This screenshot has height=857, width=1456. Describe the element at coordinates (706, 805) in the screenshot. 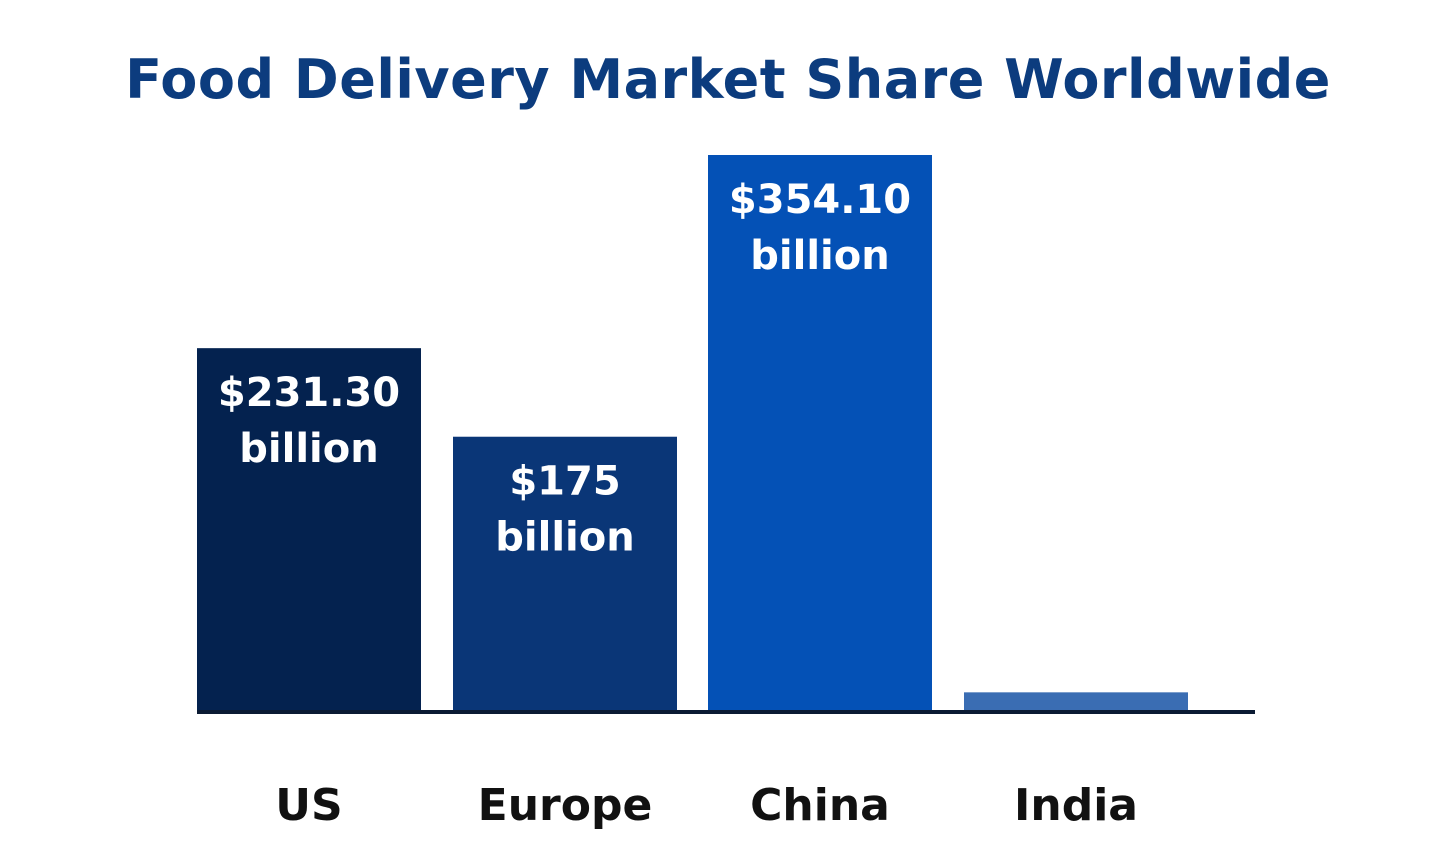

I see `category-labels-group: US Europe China India` at that location.